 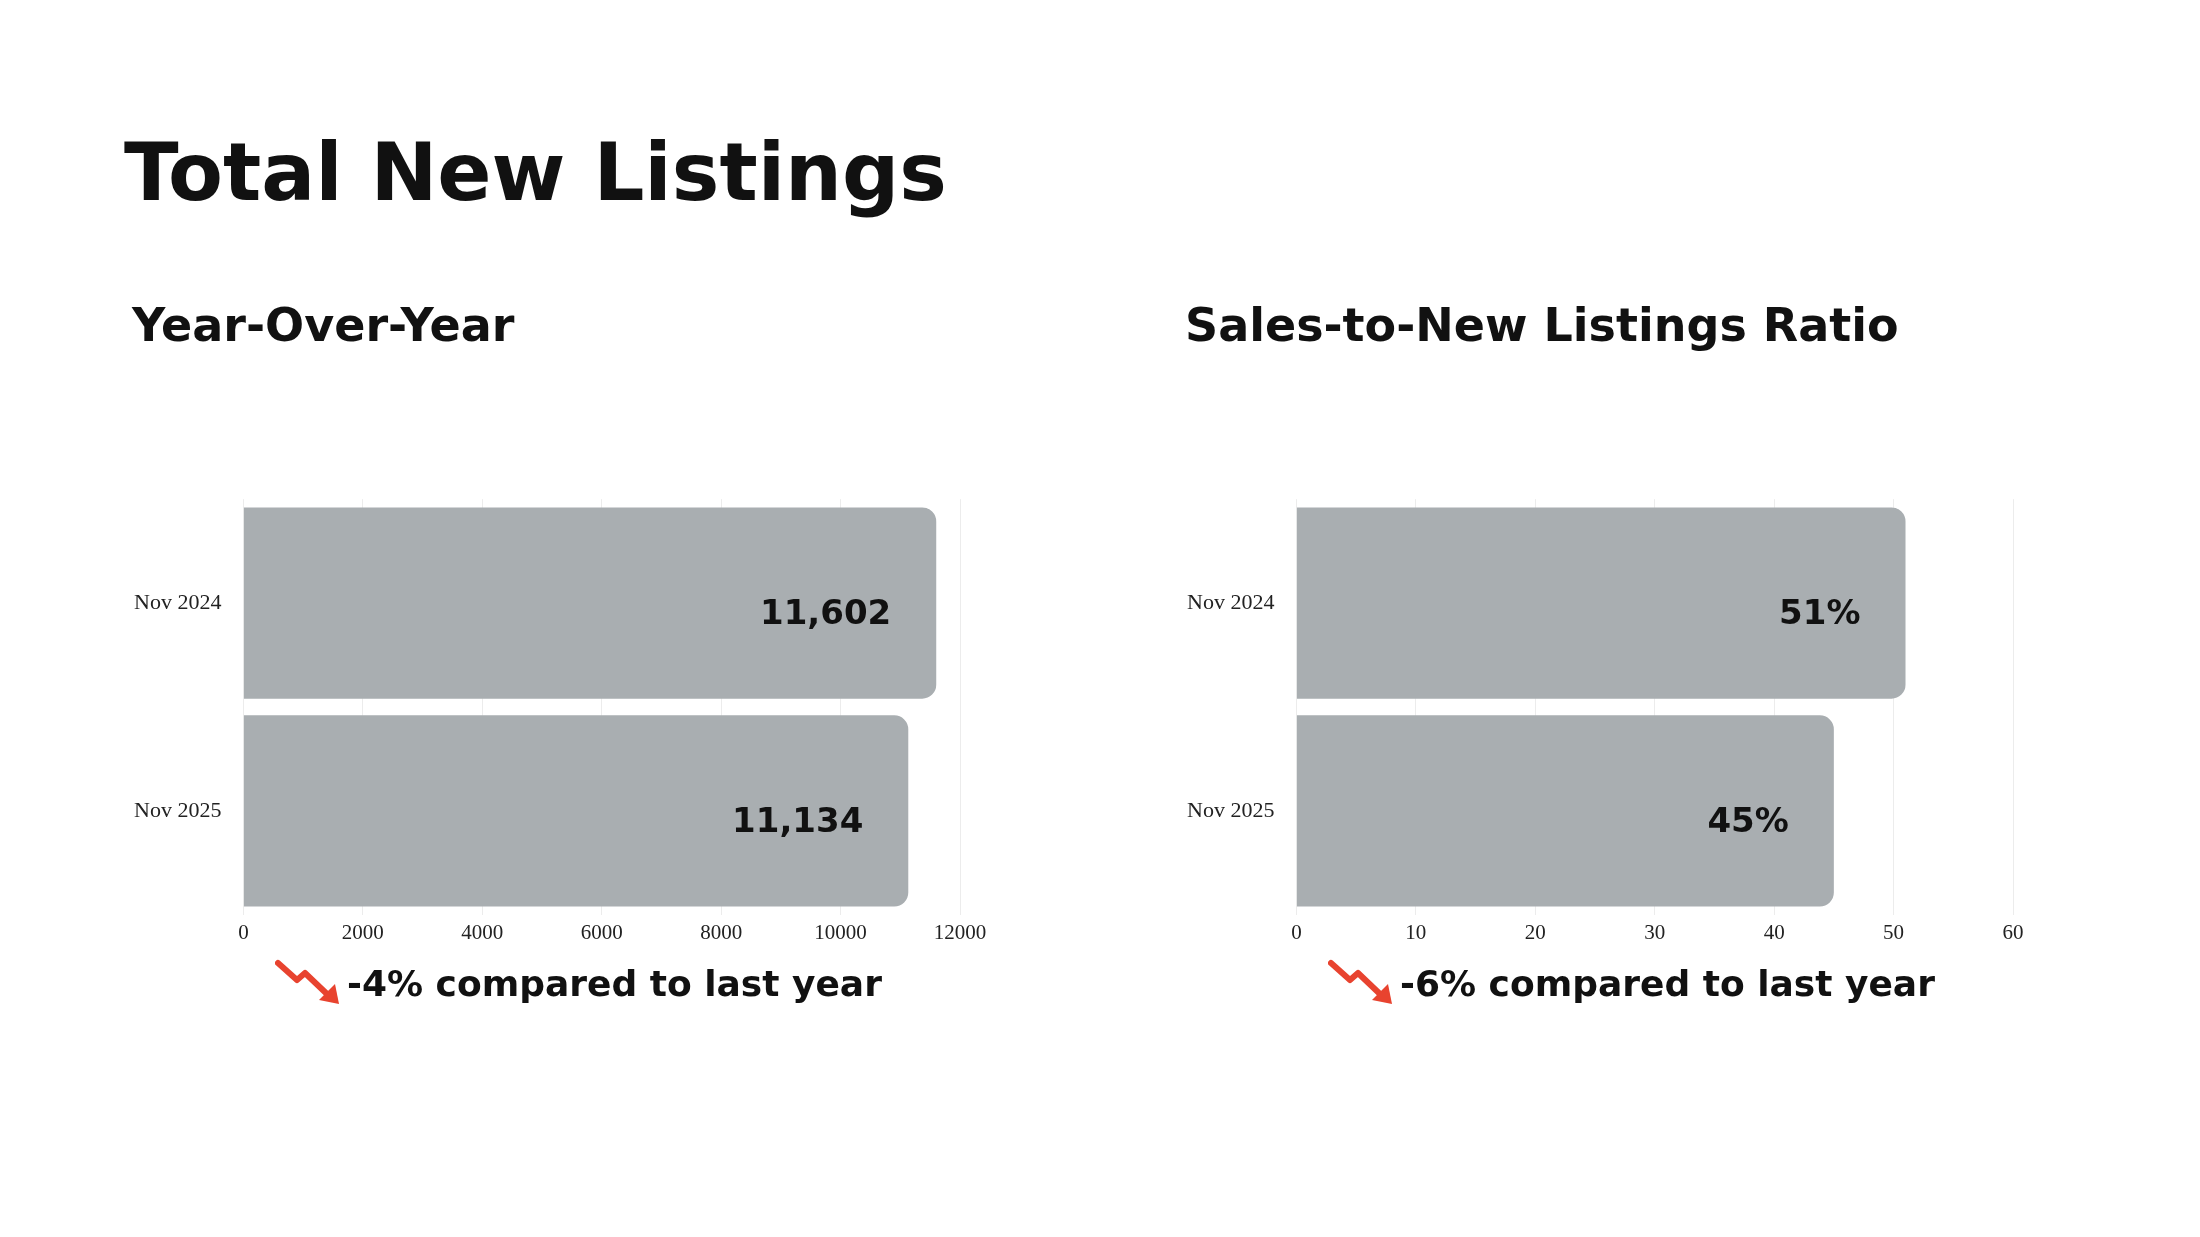 What do you see at coordinates (601, 931) in the screenshot?
I see `x-tick-label: 6000` at bounding box center [601, 931].